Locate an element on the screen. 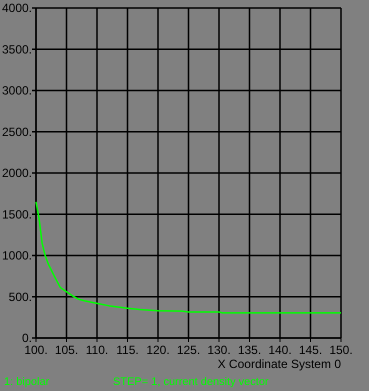  x-tick-label: 100. is located at coordinates (36, 350).